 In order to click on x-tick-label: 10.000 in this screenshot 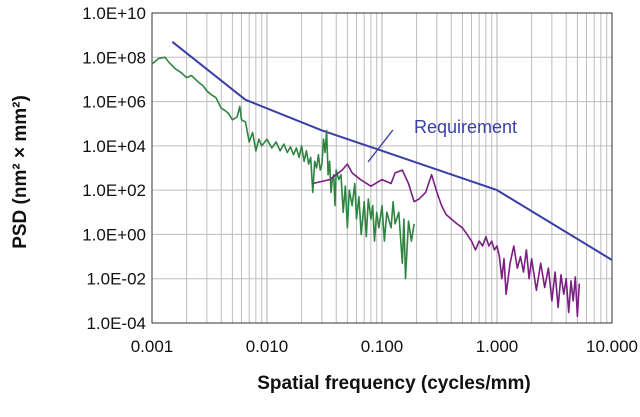, I will do `click(612, 346)`.